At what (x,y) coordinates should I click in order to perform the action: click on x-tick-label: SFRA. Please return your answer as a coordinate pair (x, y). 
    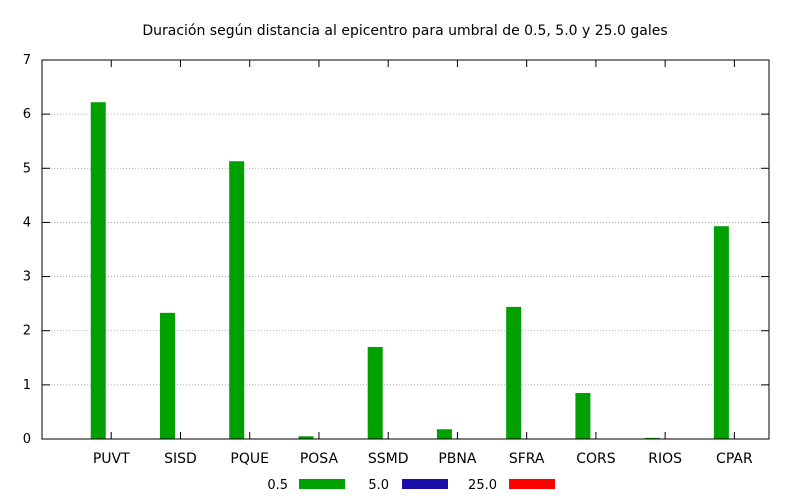
    Looking at the image, I should click on (527, 459).